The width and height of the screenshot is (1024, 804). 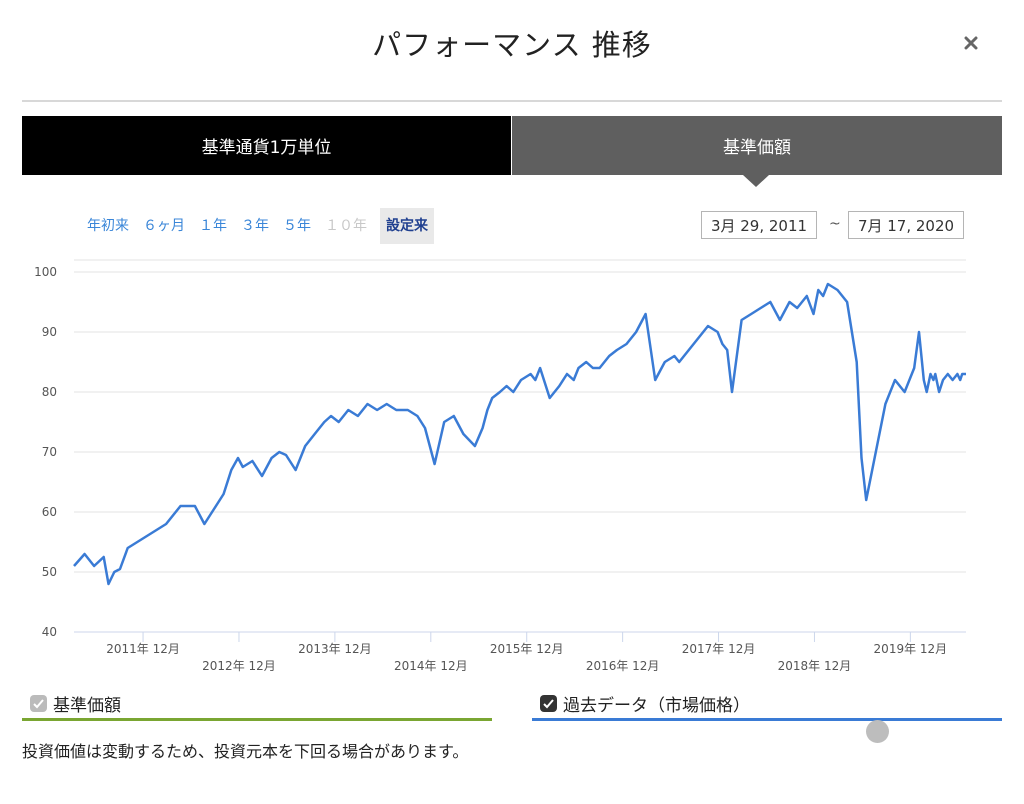 I want to click on active-tab-caret, so click(x=756, y=181).